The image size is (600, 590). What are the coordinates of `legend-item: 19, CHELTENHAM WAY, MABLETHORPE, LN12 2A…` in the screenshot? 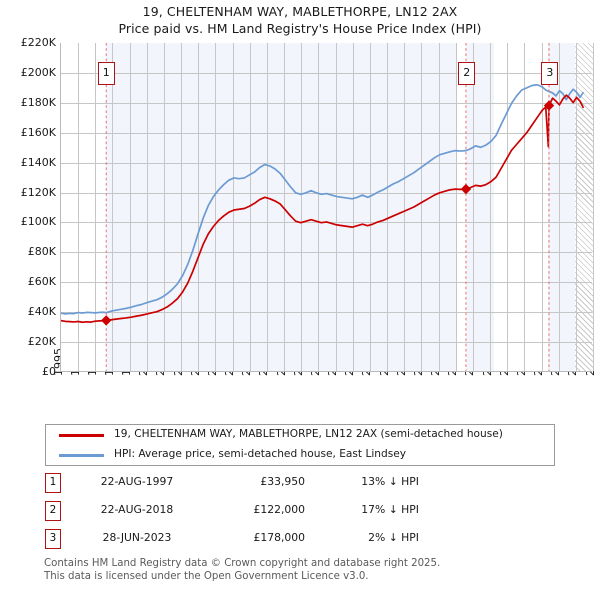 It's located at (300, 435).